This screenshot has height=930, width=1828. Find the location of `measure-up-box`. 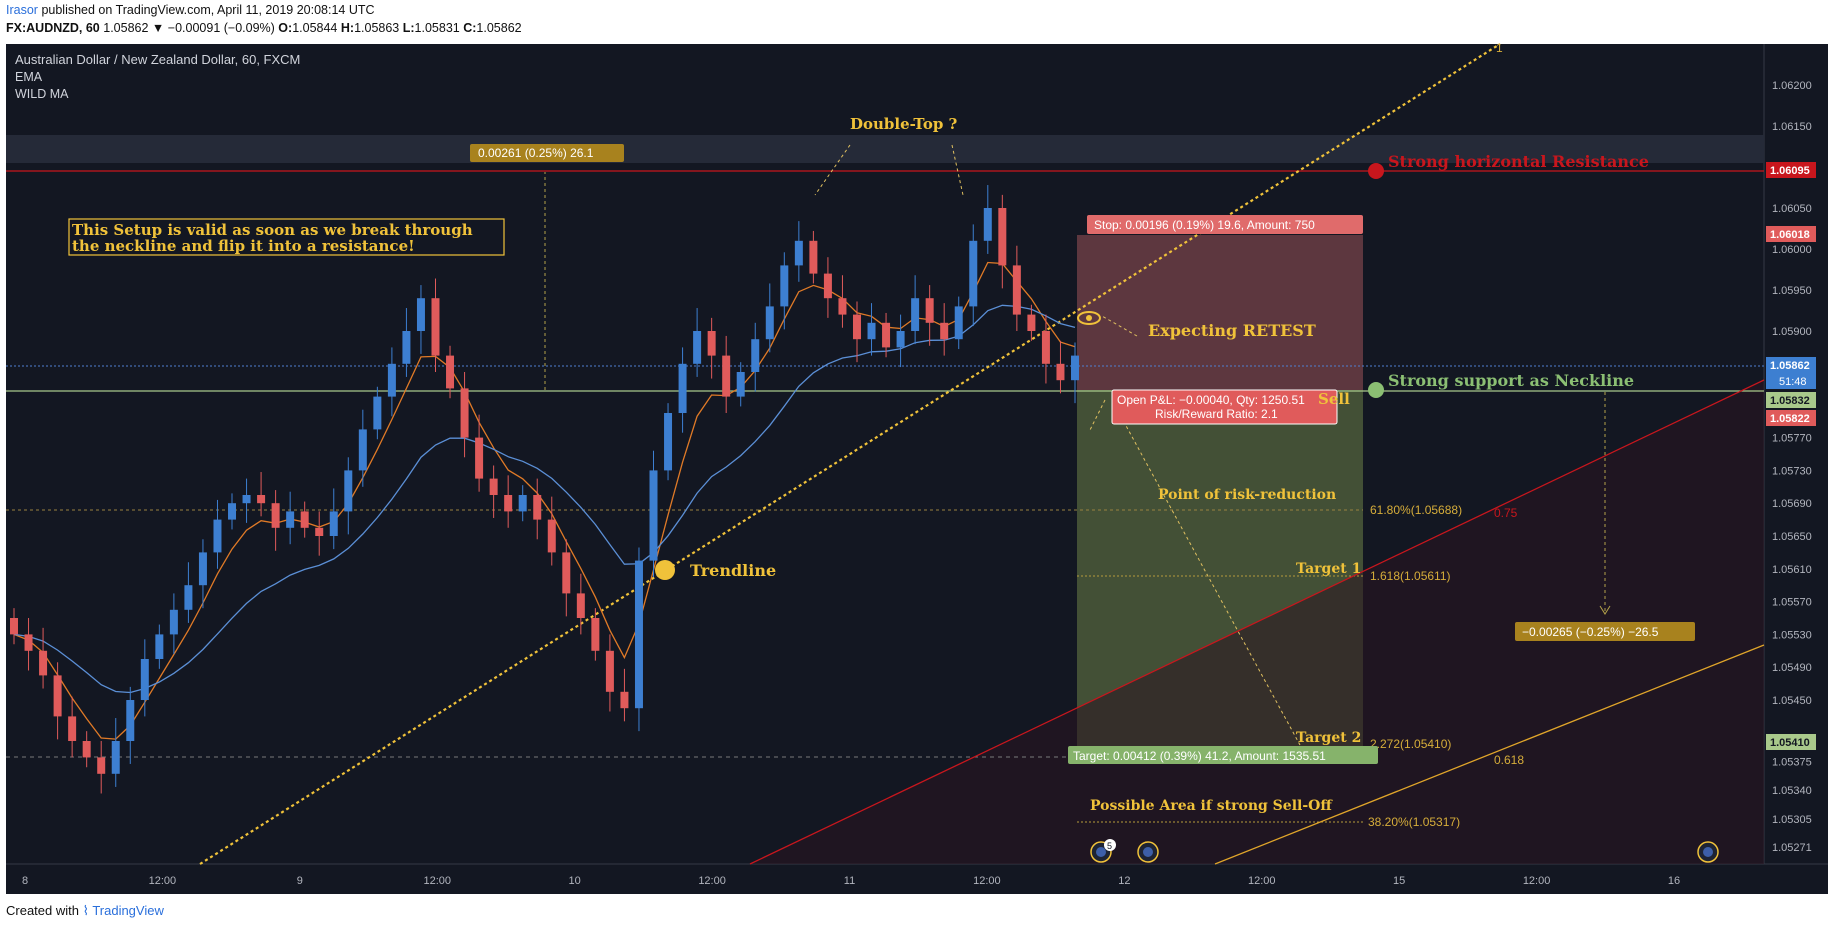

measure-up-box is located at coordinates (547, 153).